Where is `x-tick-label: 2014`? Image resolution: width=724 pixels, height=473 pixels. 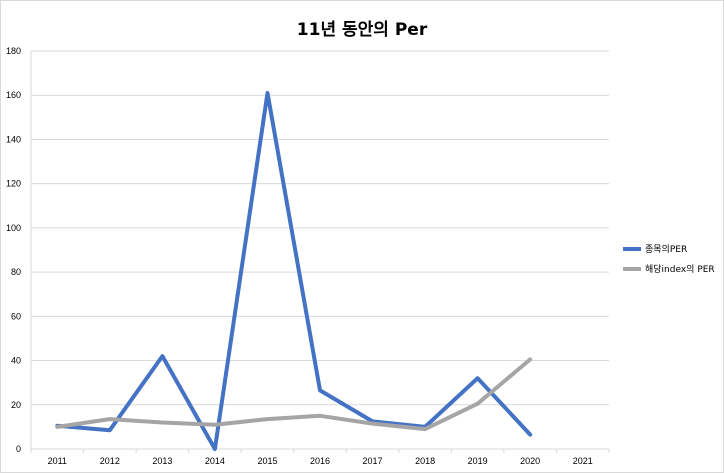
x-tick-label: 2014 is located at coordinates (215, 461).